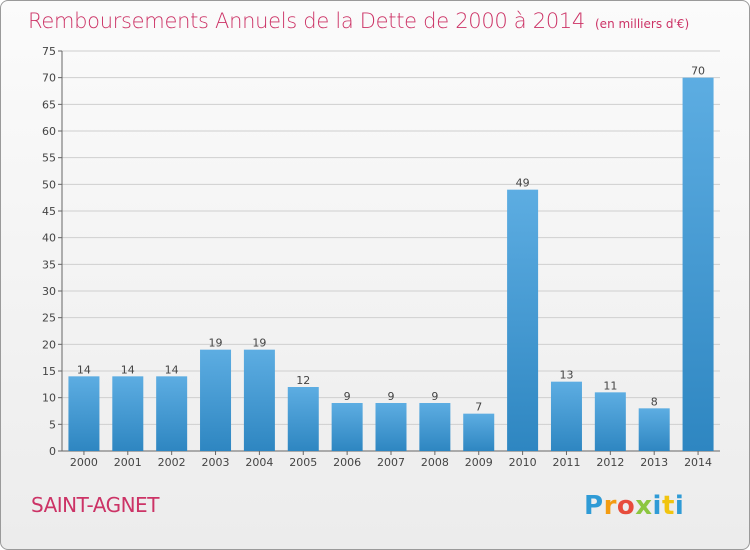 The height and width of the screenshot is (550, 750). What do you see at coordinates (128, 462) in the screenshot?
I see `x-tick-label: 2001` at bounding box center [128, 462].